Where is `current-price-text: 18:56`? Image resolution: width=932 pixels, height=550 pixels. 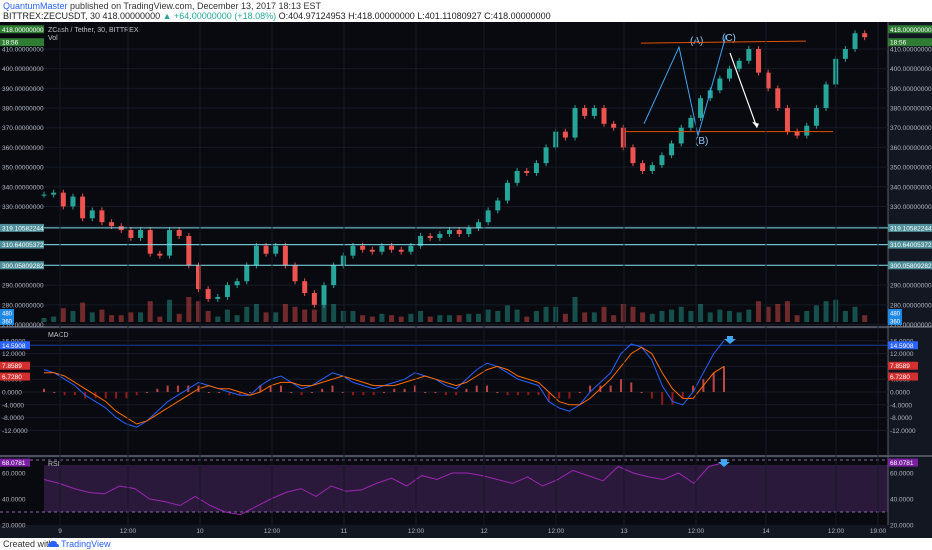
current-price-text: 18:56 is located at coordinates (898, 43).